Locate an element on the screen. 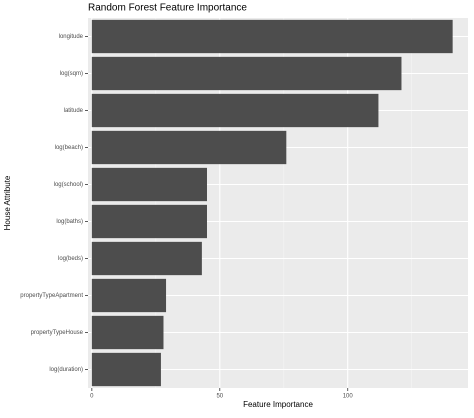  y-tick-label: log(beds) is located at coordinates (70, 259).